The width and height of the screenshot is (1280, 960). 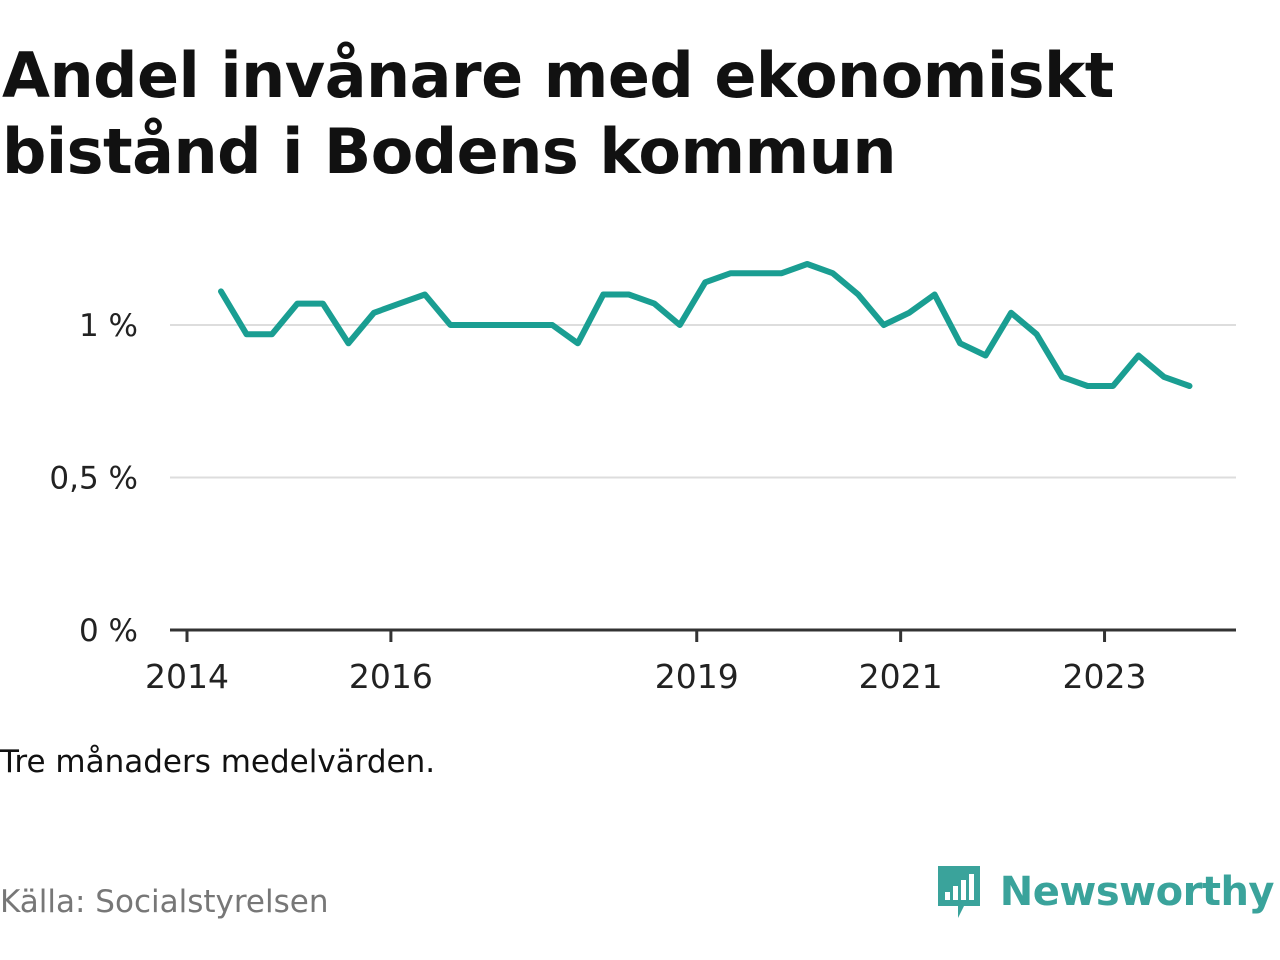 I want to click on y-tick-label: 1 %, so click(x=108, y=326).